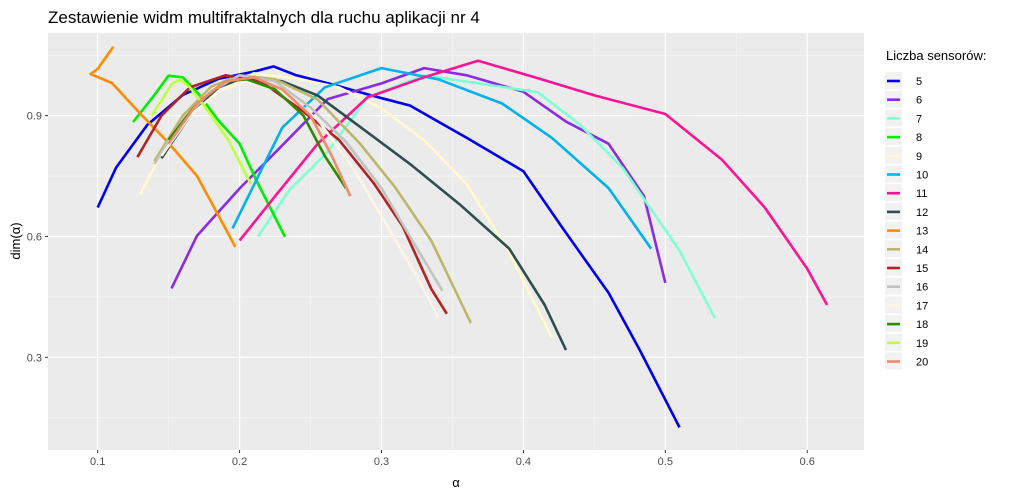  I want to click on x-axis-title: α, so click(456, 482).